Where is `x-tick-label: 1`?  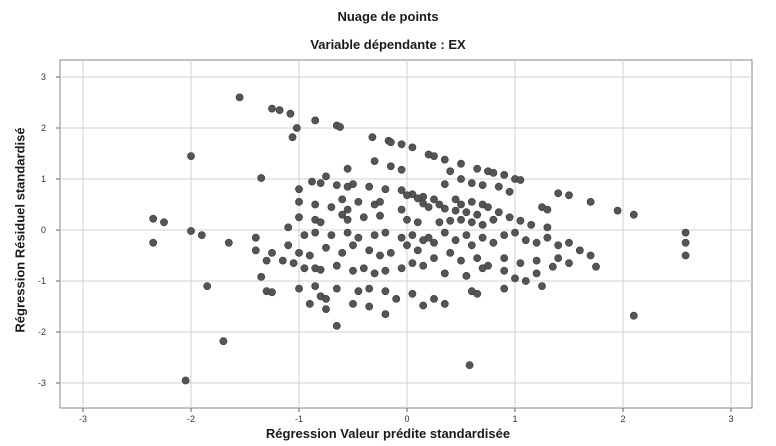 x-tick-label: 1 is located at coordinates (514, 419).